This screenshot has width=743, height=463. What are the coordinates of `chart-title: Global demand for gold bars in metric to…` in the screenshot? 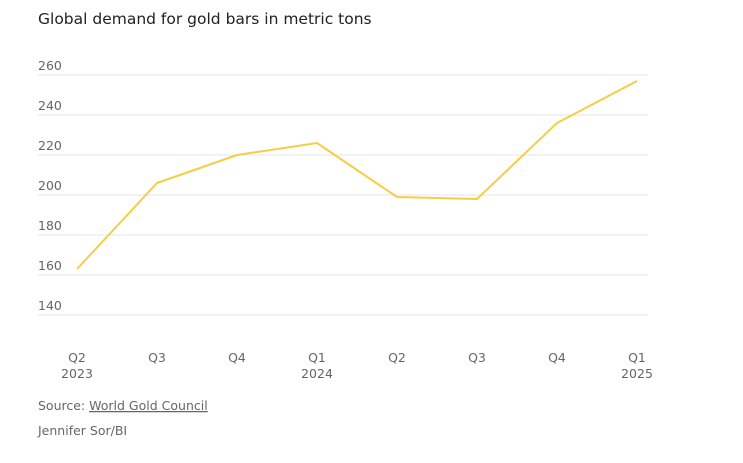 It's located at (205, 19).